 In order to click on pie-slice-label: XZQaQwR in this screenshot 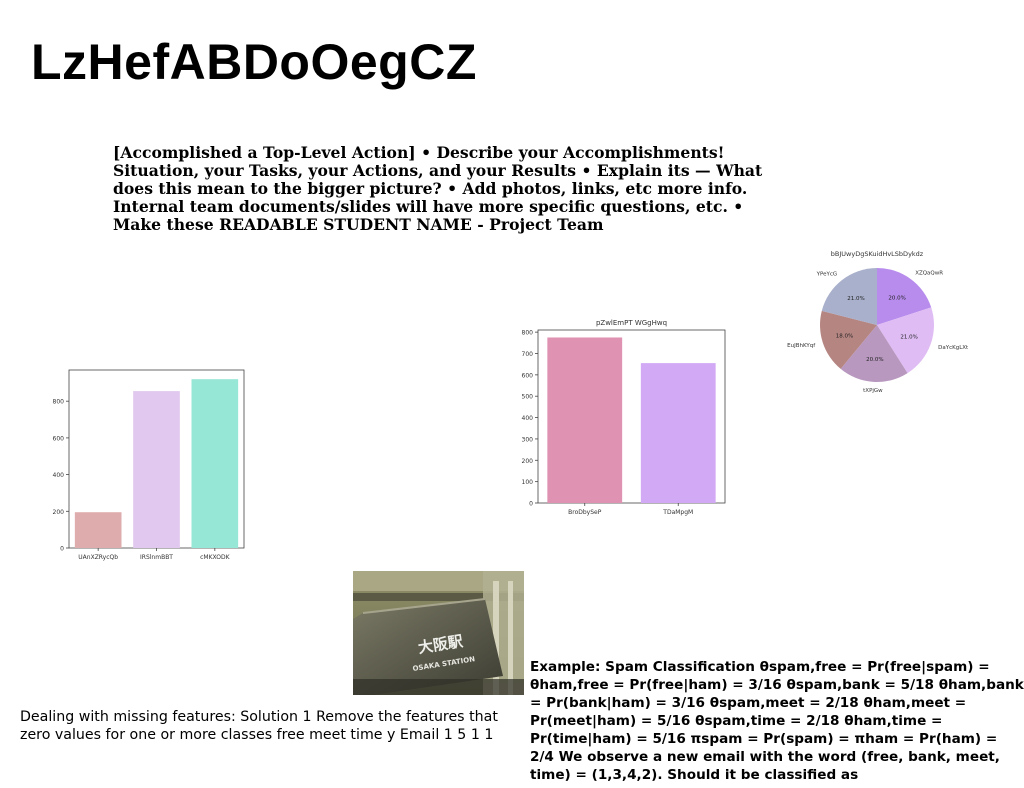, I will do `click(929, 273)`.